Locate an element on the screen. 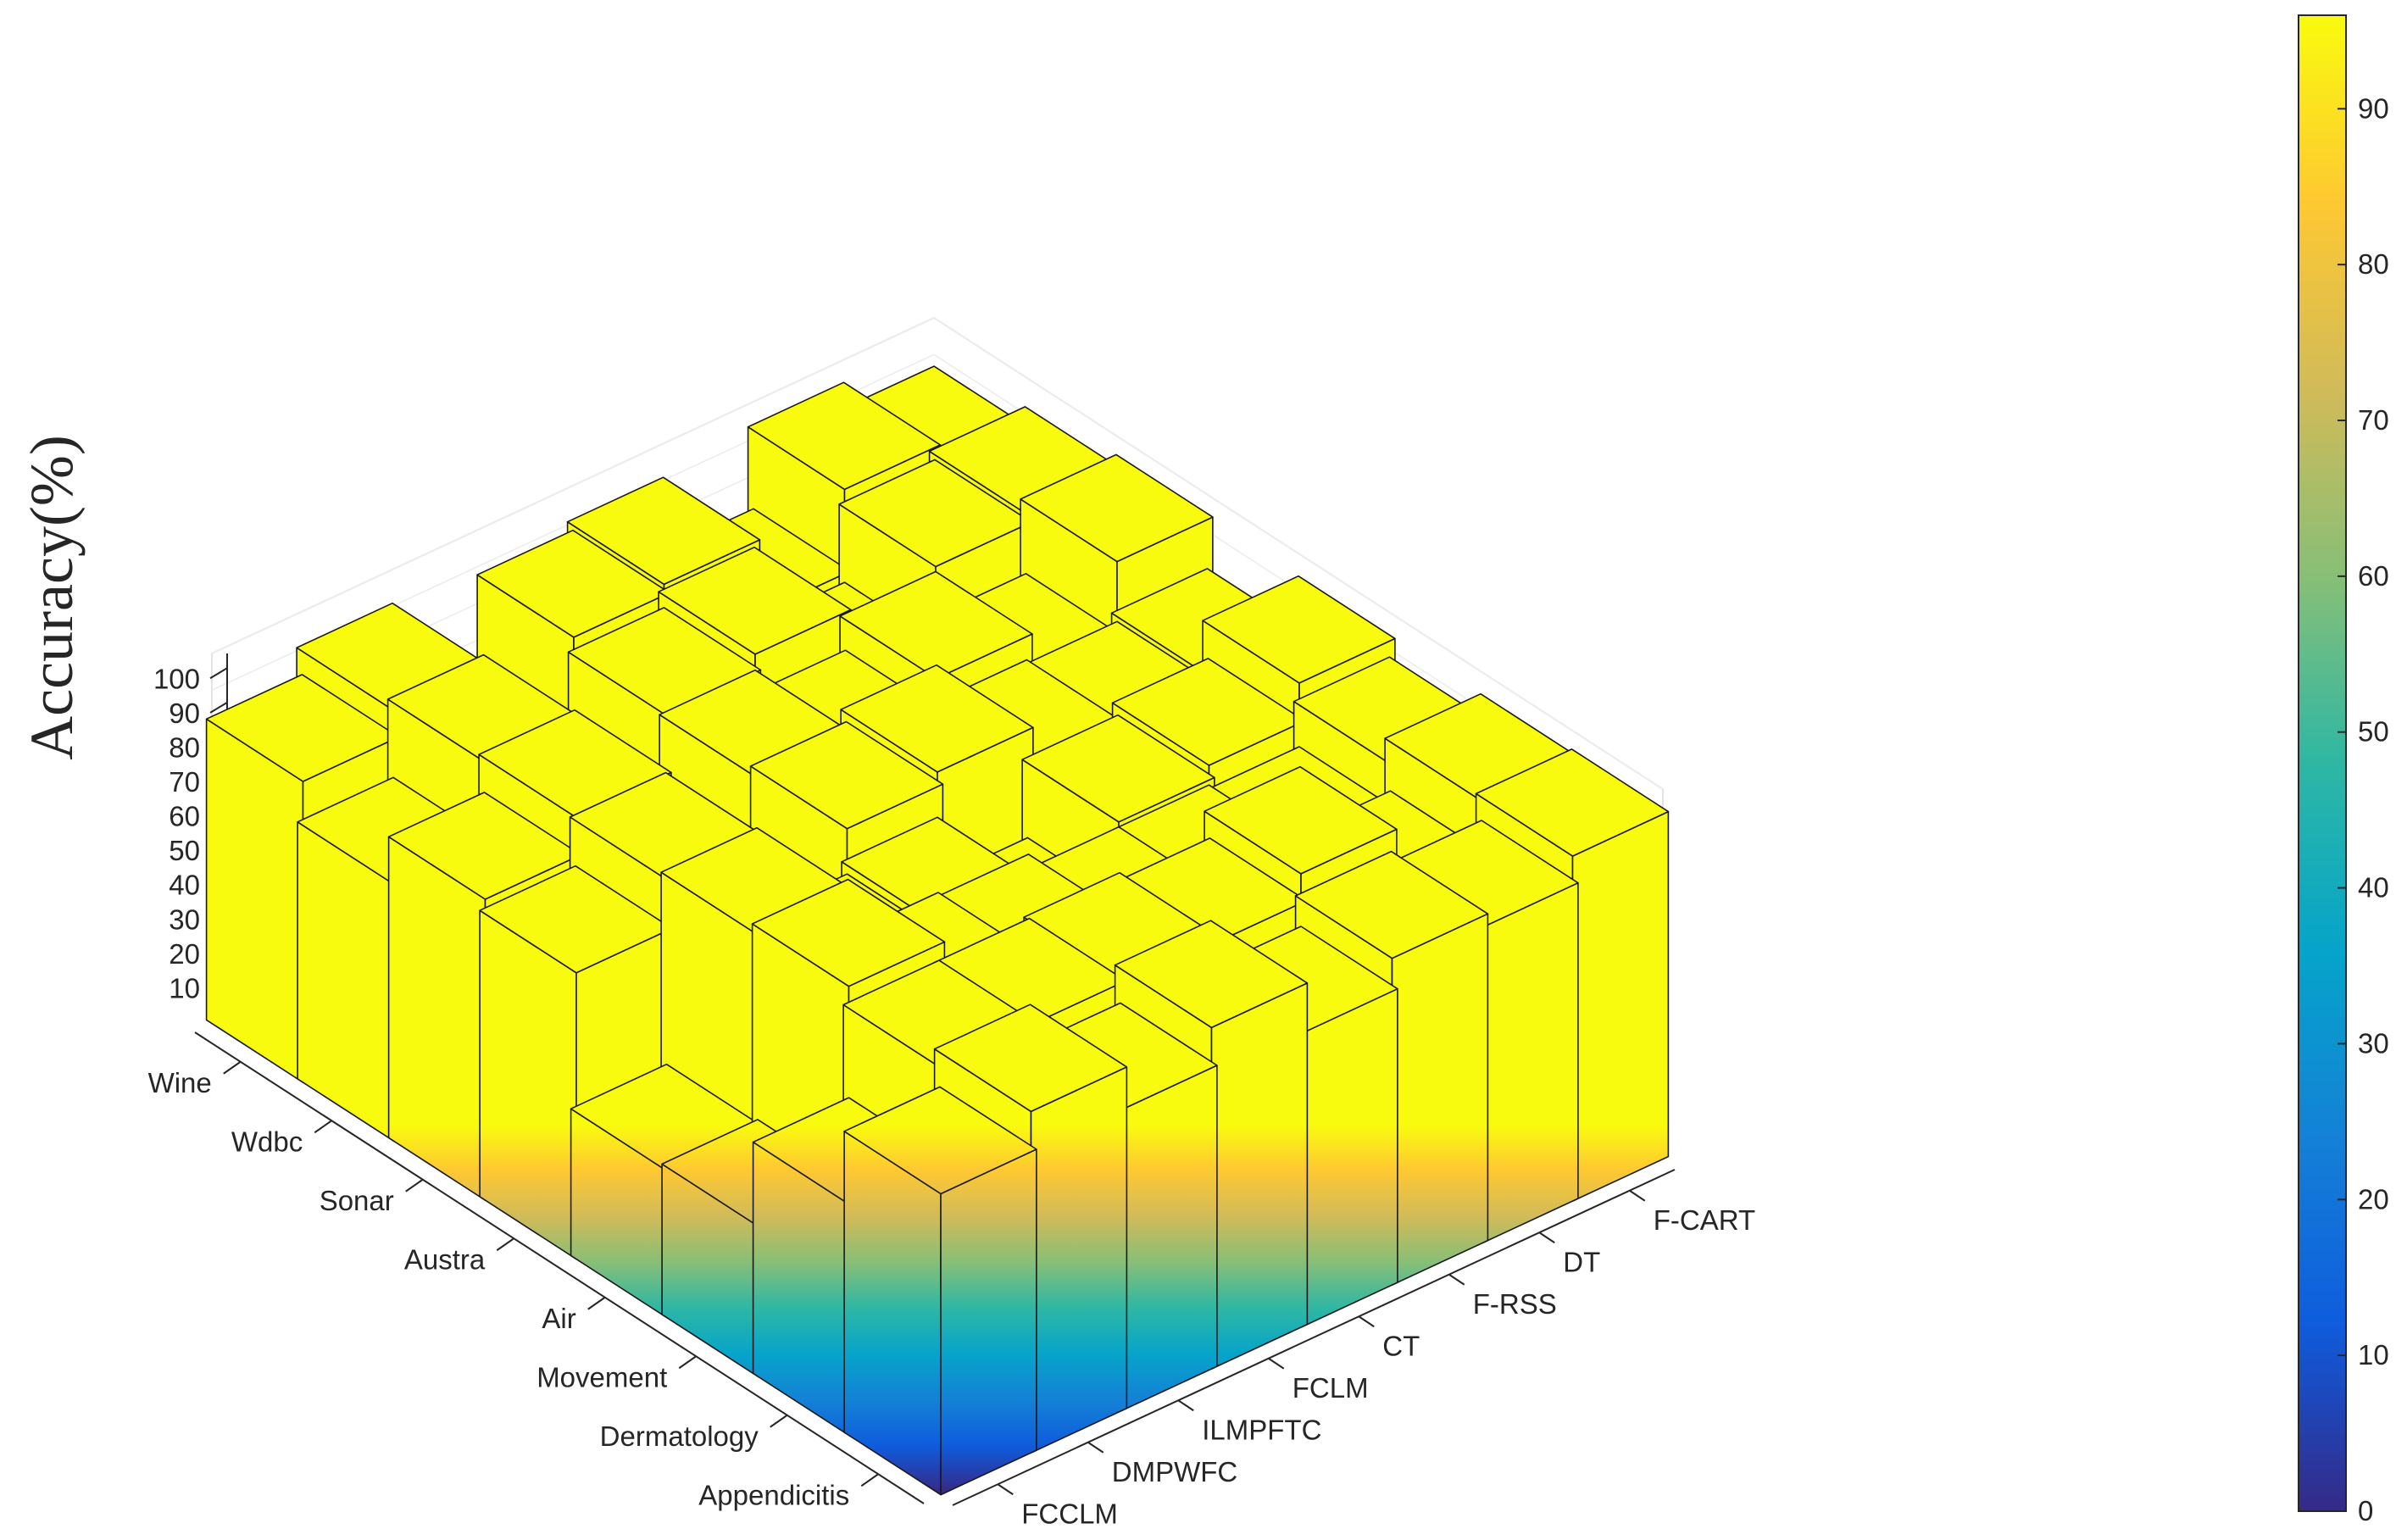 Image resolution: width=2396 pixels, height=1540 pixels. dataset-axis-line is located at coordinates (559, 1268).